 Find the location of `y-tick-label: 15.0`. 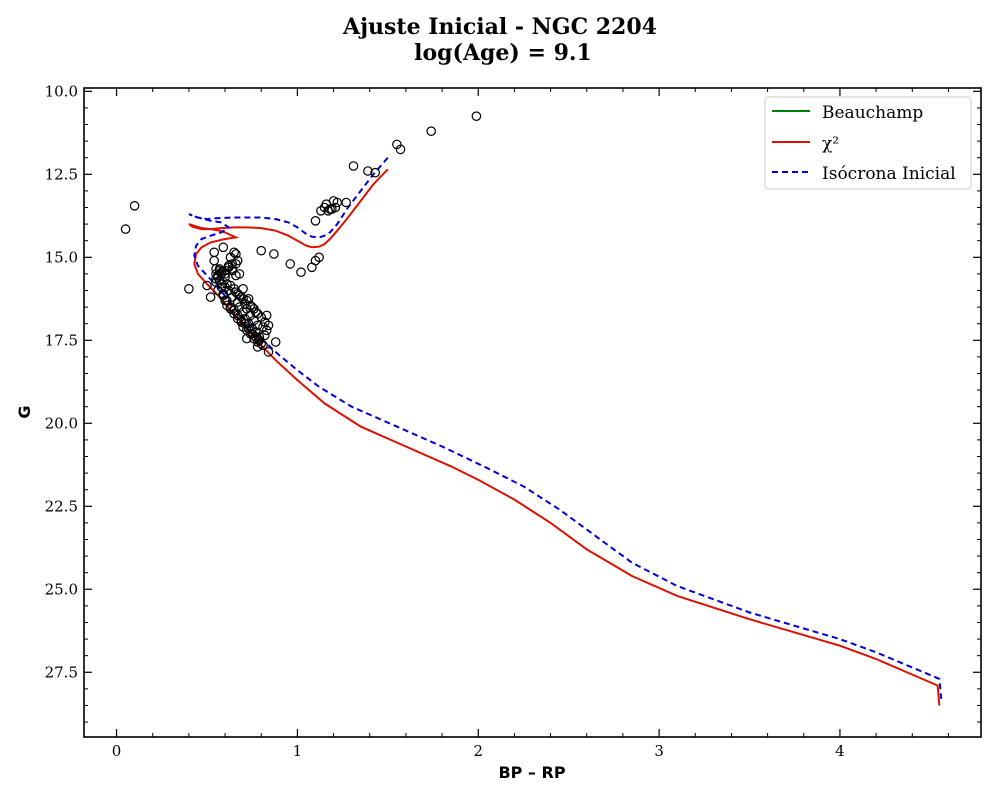

y-tick-label: 15.0 is located at coordinates (61, 257).